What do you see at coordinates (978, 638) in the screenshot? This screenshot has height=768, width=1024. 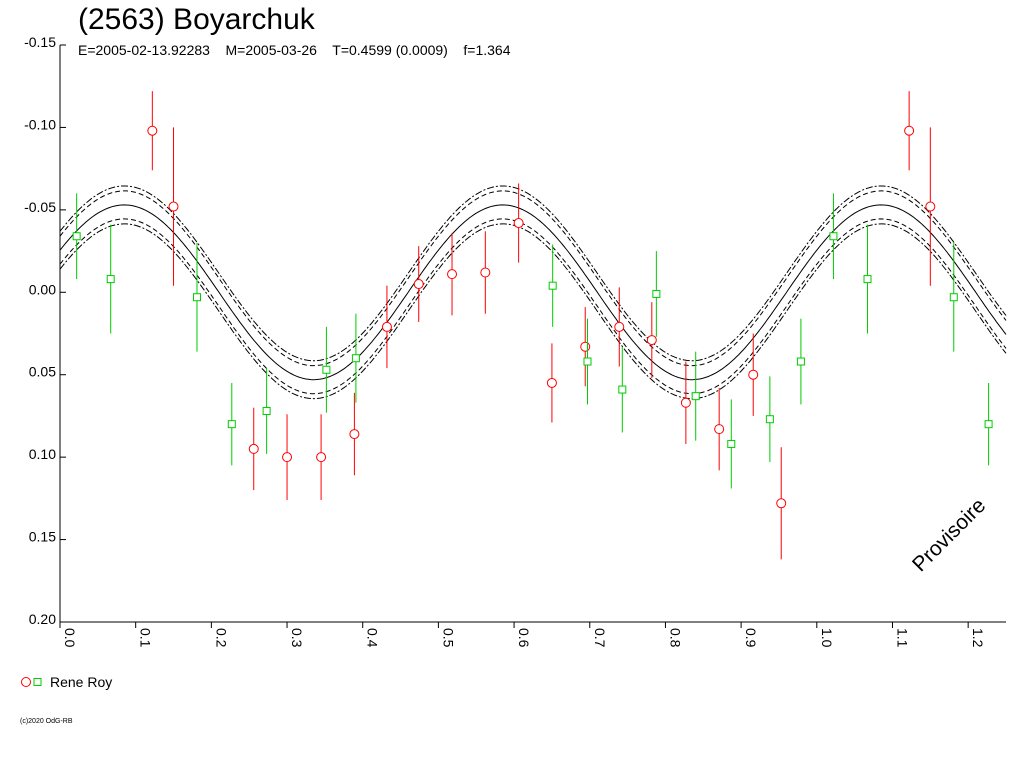 I see `x-tick-label: 1.2` at bounding box center [978, 638].